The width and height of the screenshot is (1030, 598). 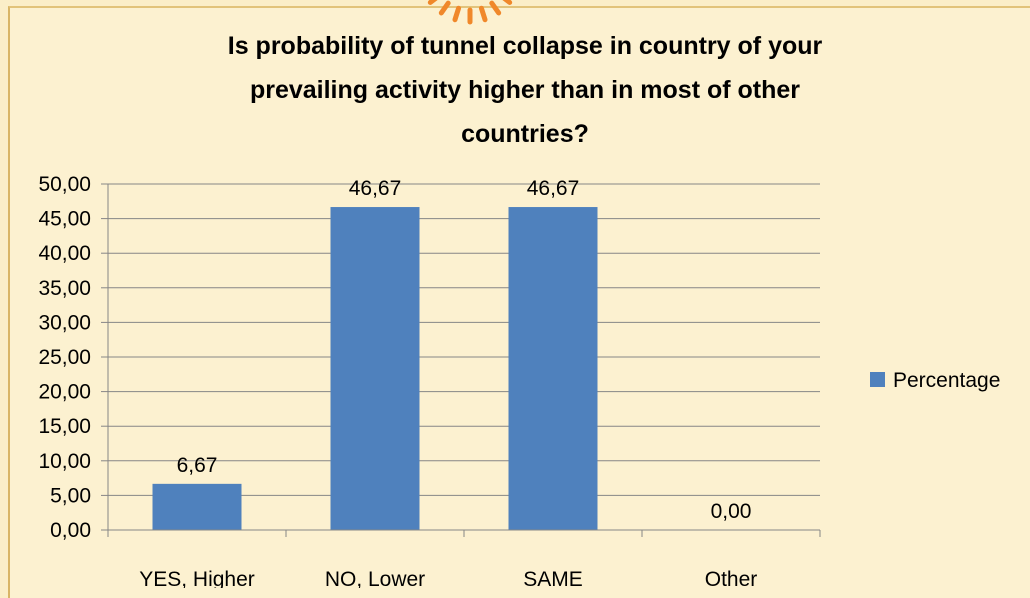 What do you see at coordinates (64, 184) in the screenshot?
I see `y-tick-label: 50,00` at bounding box center [64, 184].